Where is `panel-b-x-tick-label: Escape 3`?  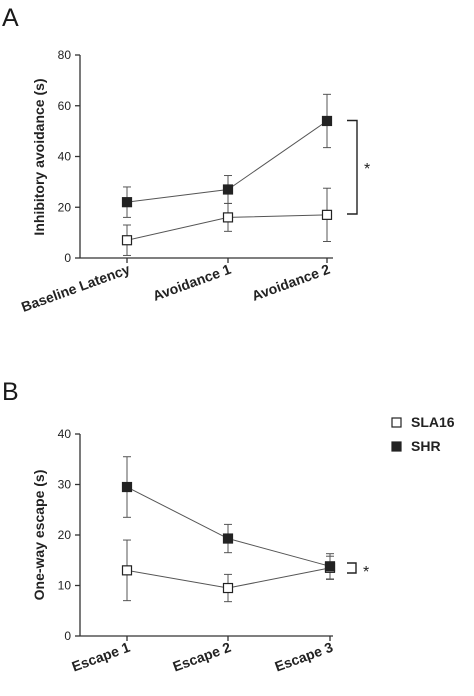 panel-b-x-tick-label: Escape 3 is located at coordinates (303, 657).